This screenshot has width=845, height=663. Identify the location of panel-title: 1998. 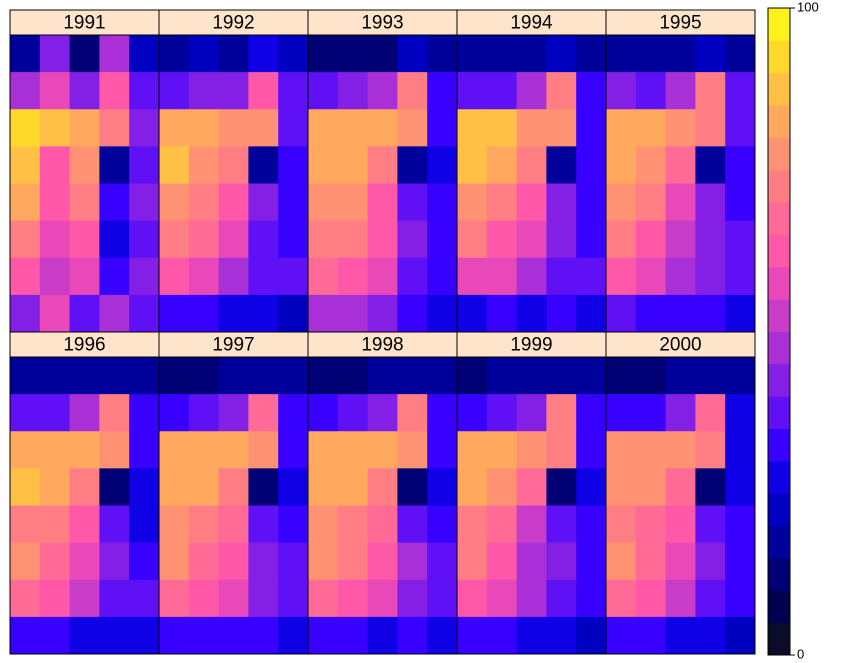
(382, 345).